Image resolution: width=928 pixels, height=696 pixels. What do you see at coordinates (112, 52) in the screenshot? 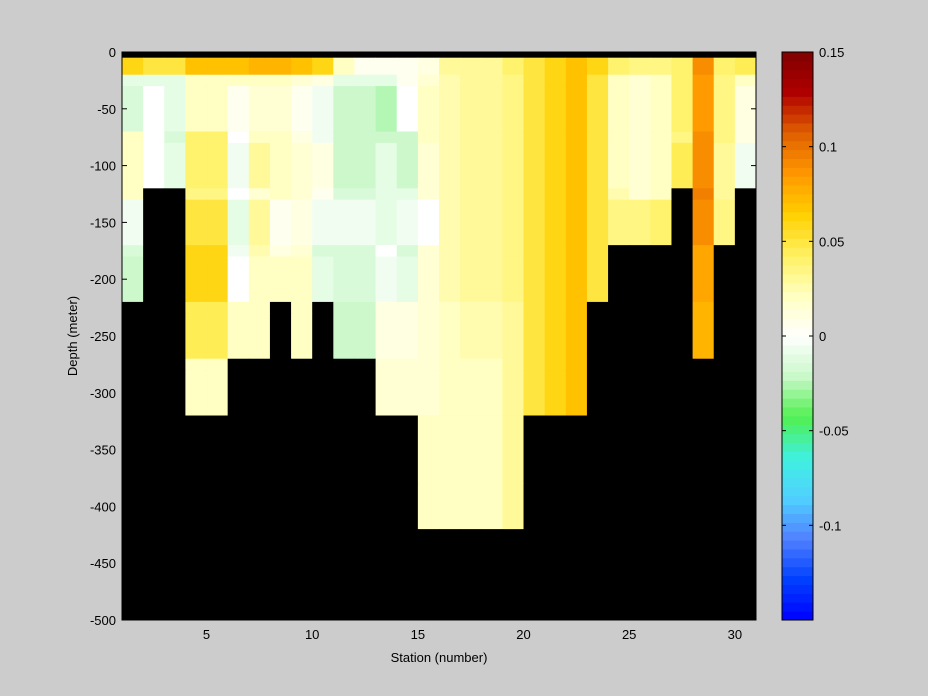
I see `y-tick-label: 0` at bounding box center [112, 52].